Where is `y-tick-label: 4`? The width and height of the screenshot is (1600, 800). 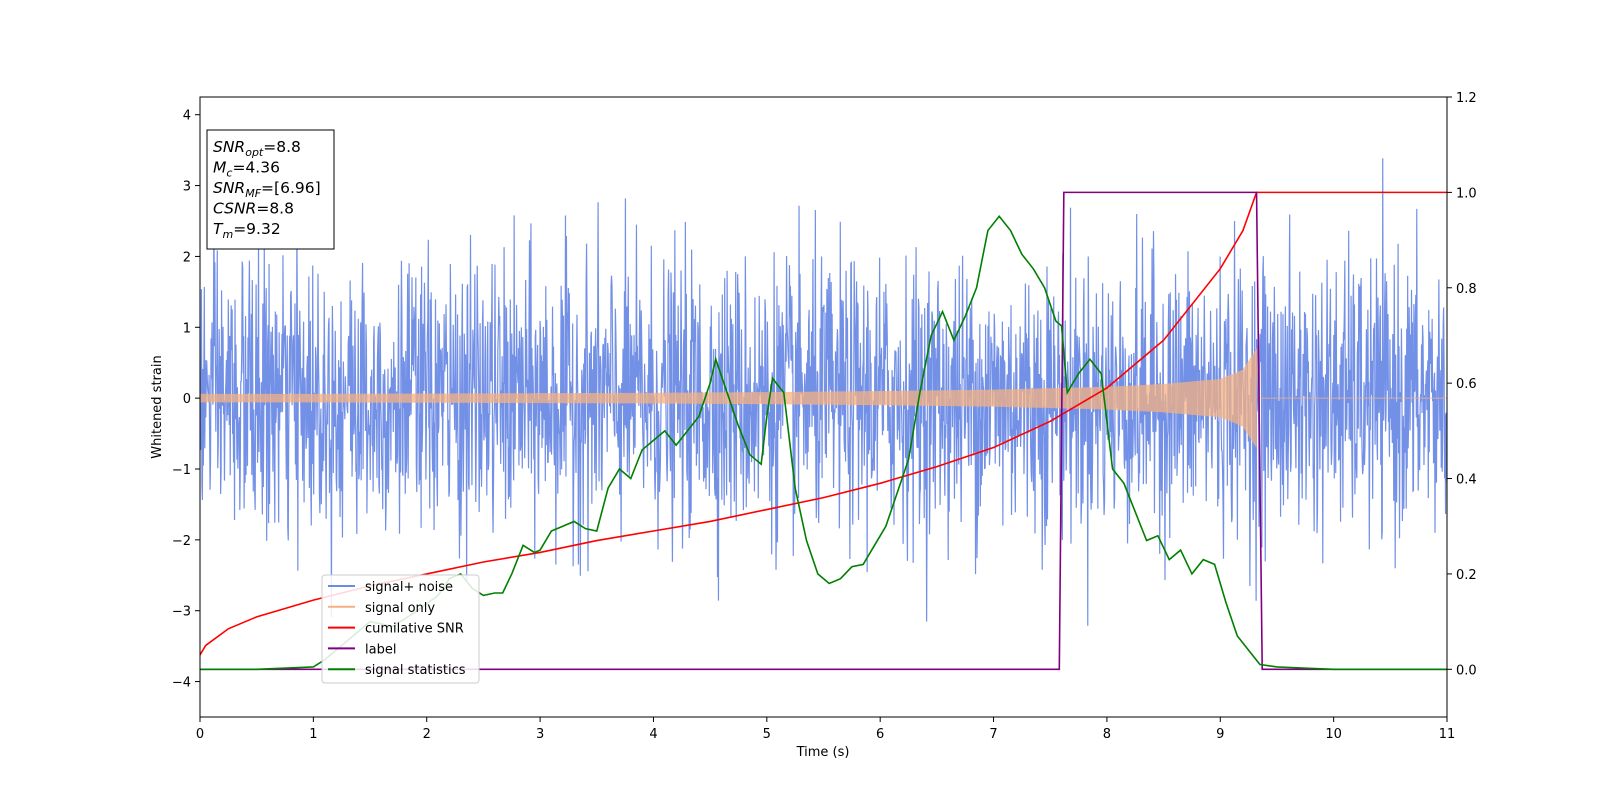
y-tick-label: 4 is located at coordinates (187, 116).